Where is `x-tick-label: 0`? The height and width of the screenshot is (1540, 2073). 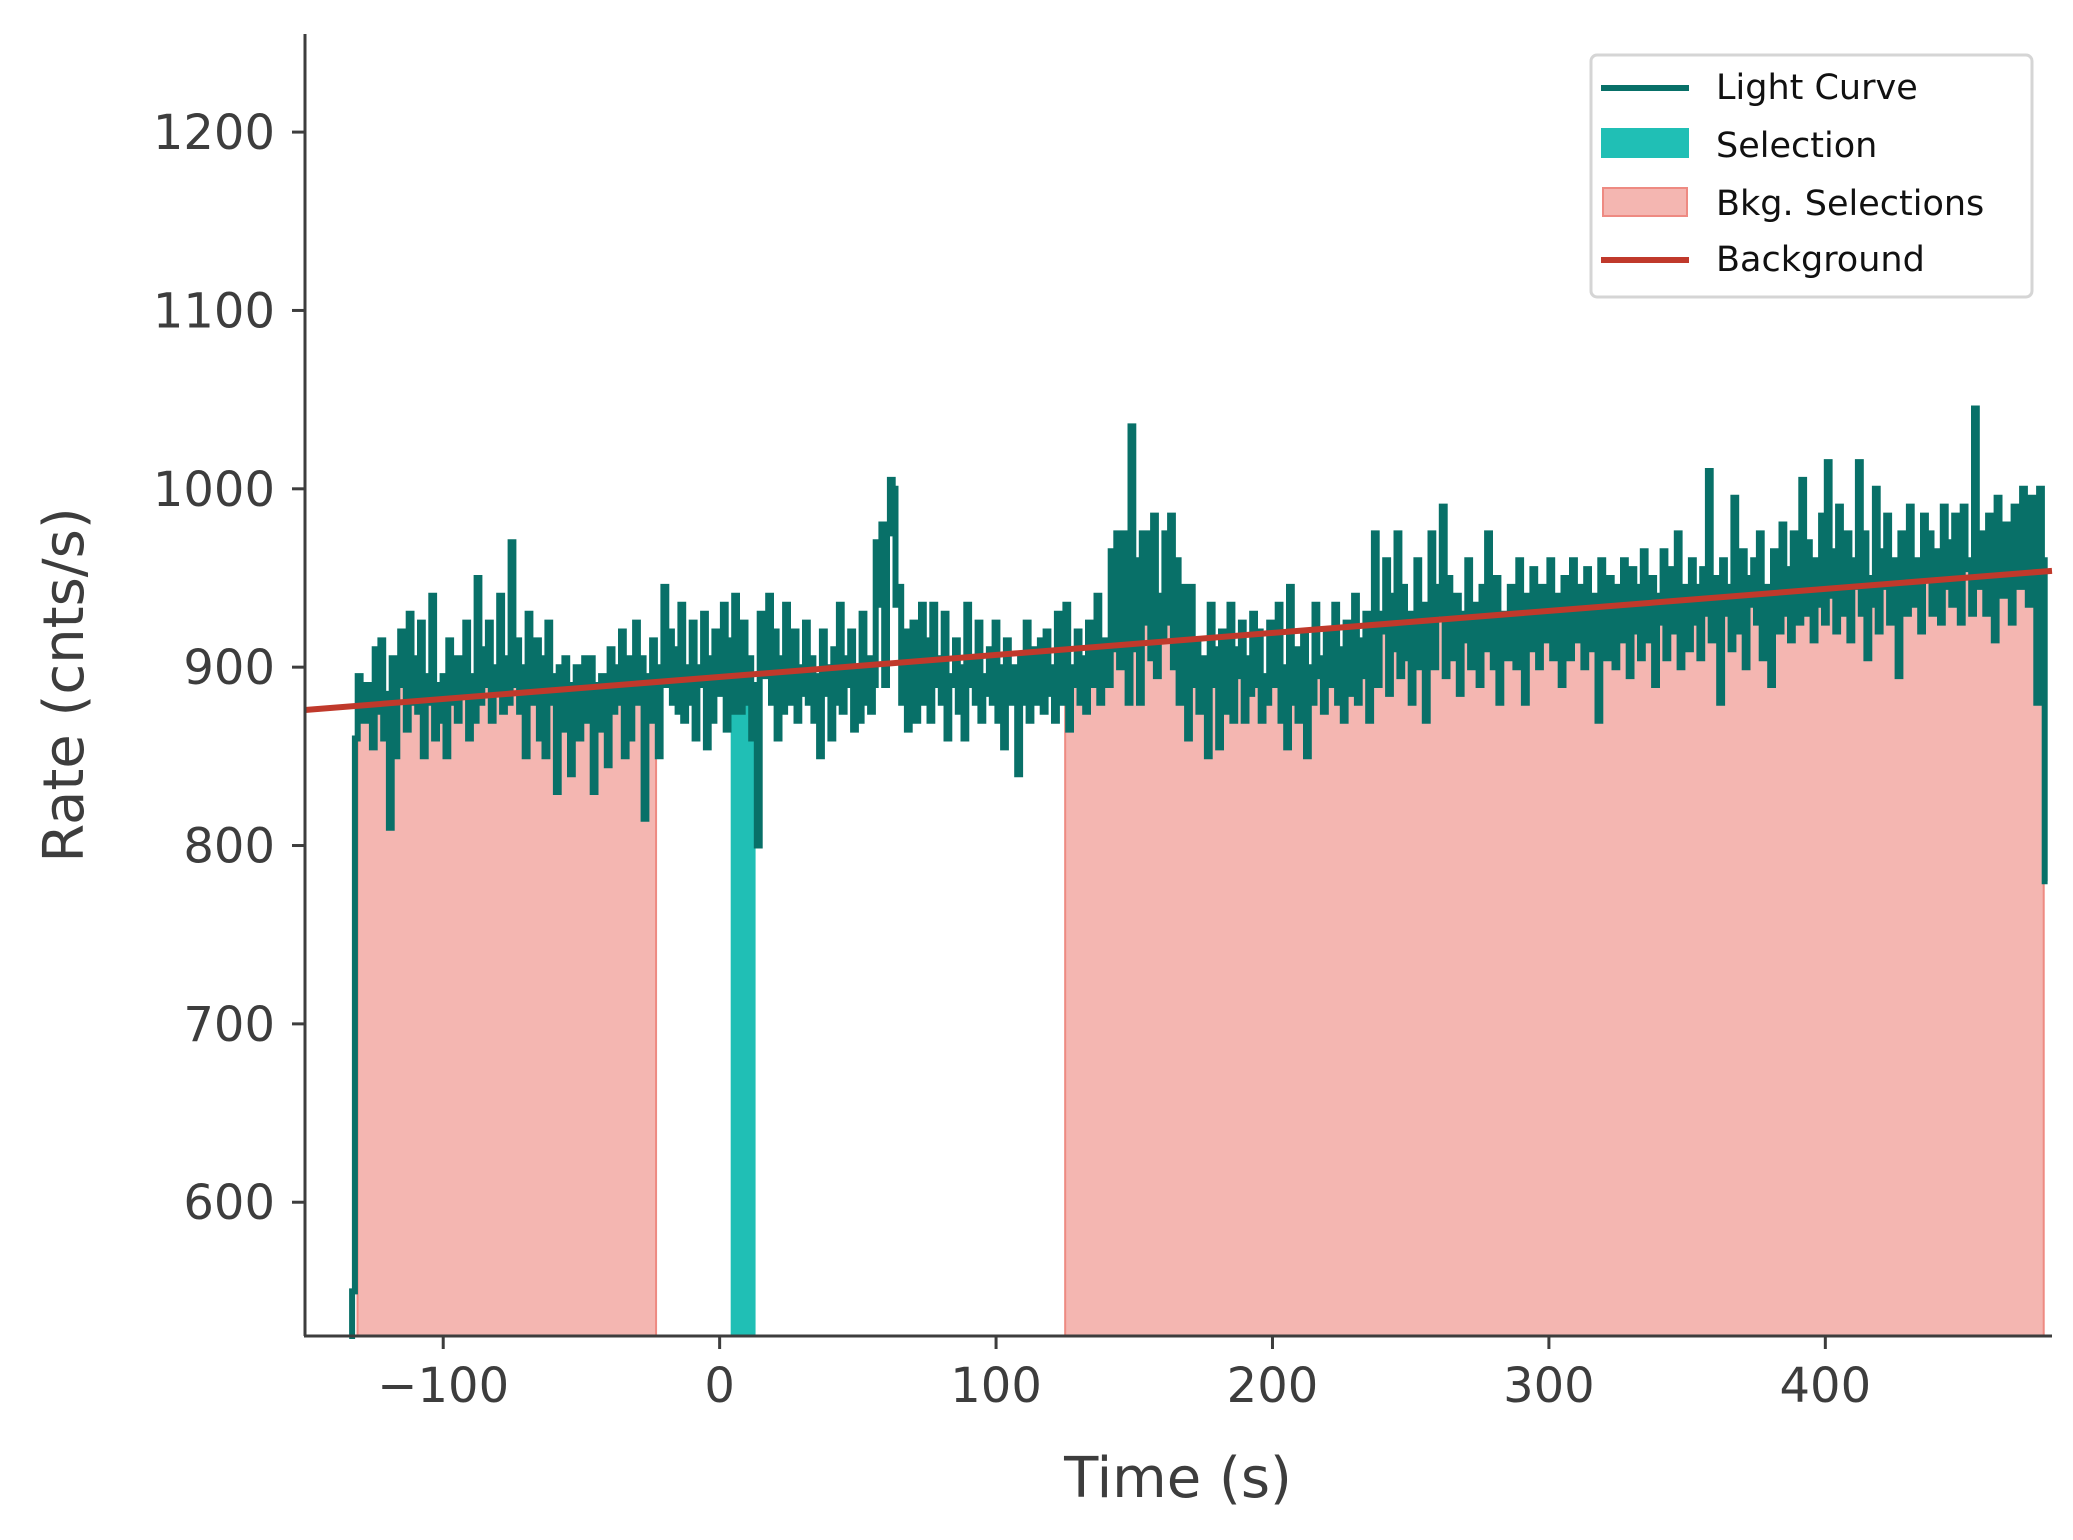
x-tick-label: 0 is located at coordinates (719, 1386).